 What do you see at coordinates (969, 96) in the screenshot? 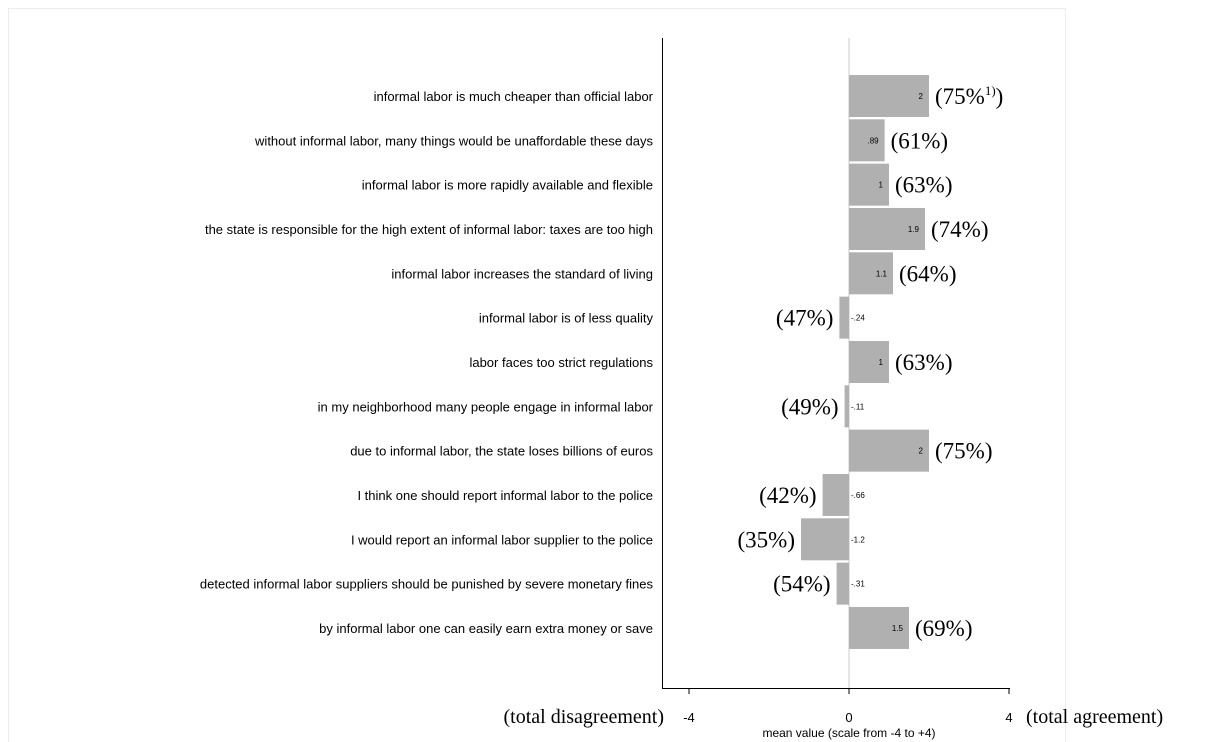
I see `percent-label: (75%1))` at bounding box center [969, 96].